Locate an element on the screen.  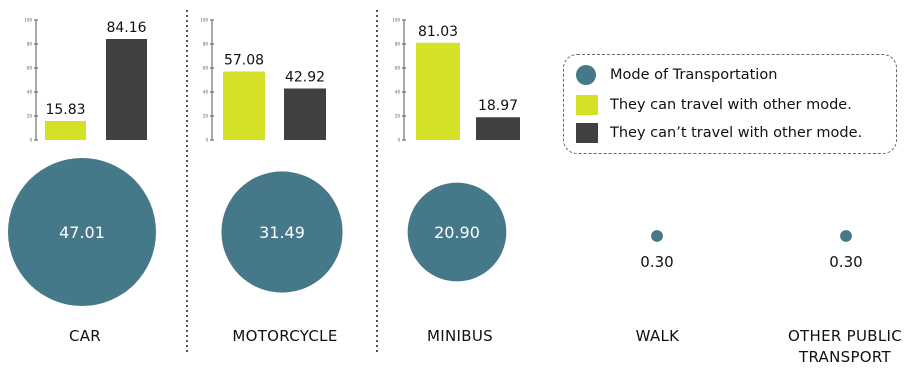
y-tick-label-motorcycle-40: 40 is located at coordinates (206, 92).